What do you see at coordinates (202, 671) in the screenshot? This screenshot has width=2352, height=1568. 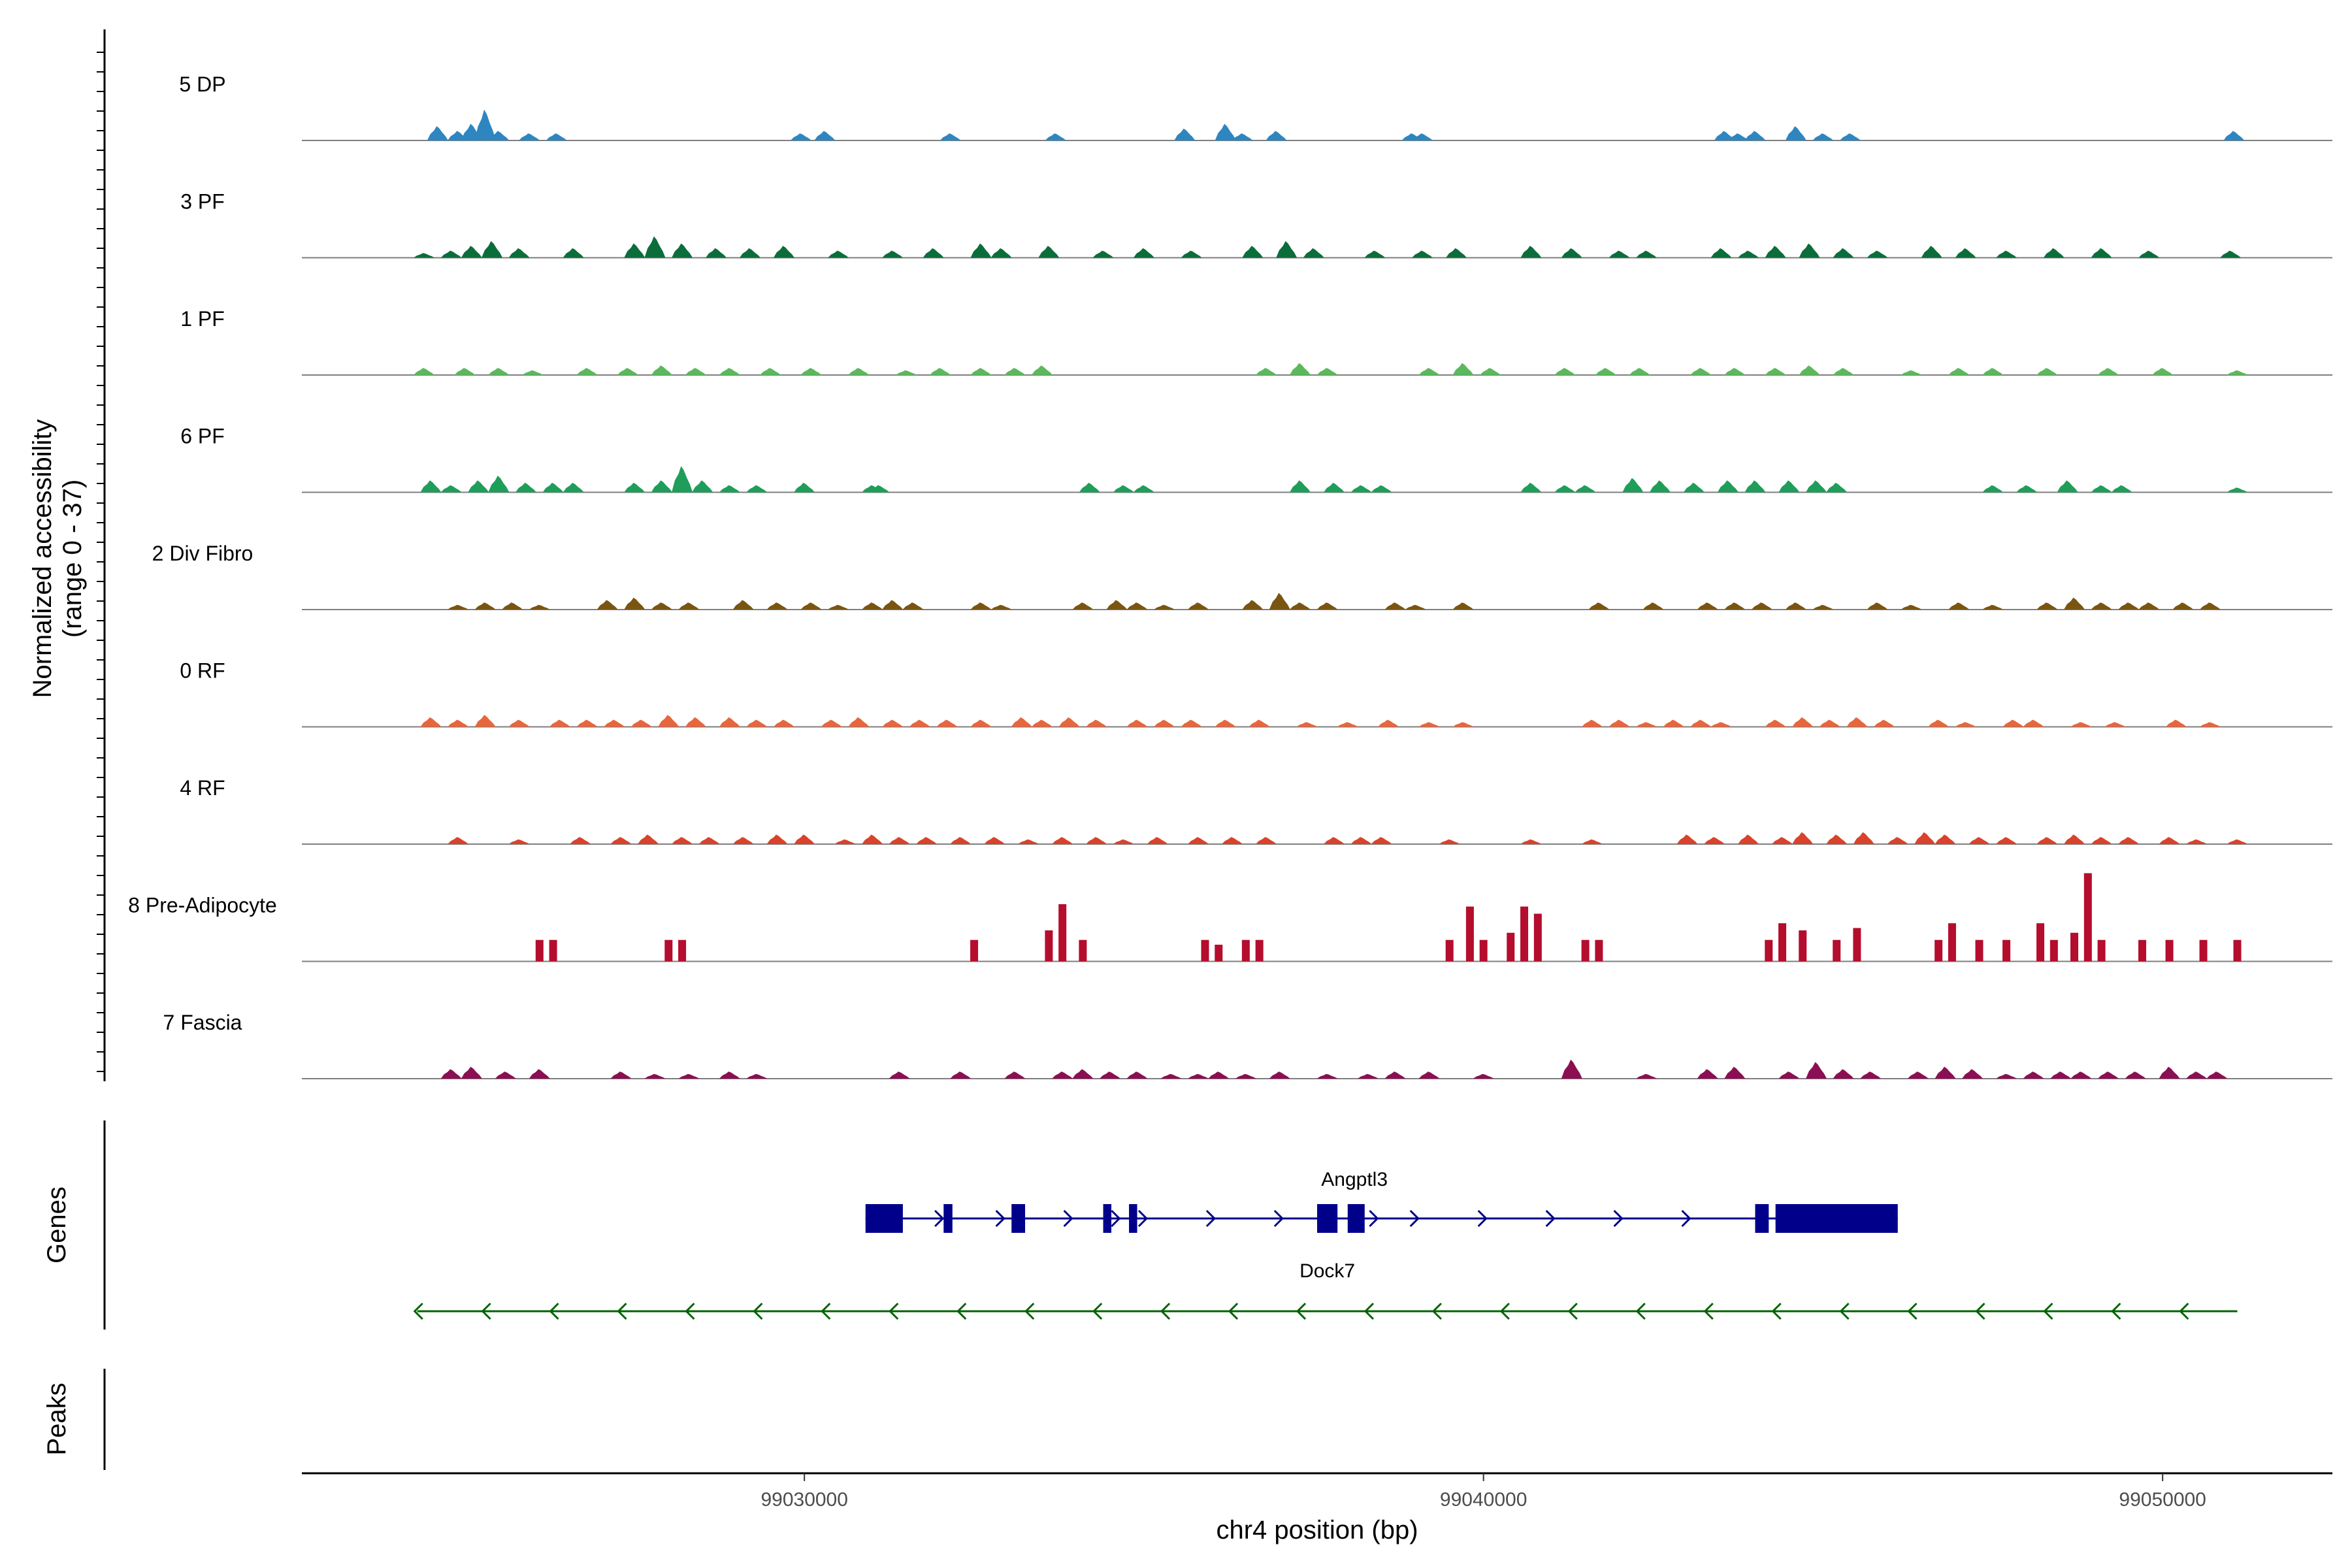 I see `track-label: 0 RF` at bounding box center [202, 671].